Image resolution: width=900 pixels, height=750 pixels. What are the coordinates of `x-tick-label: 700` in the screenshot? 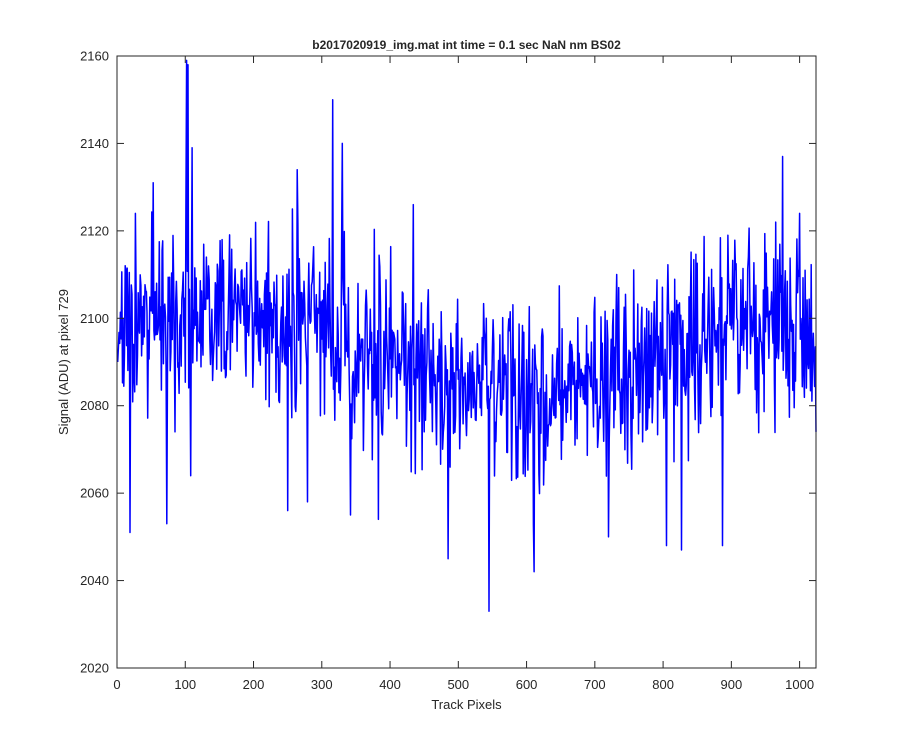 It's located at (595, 684).